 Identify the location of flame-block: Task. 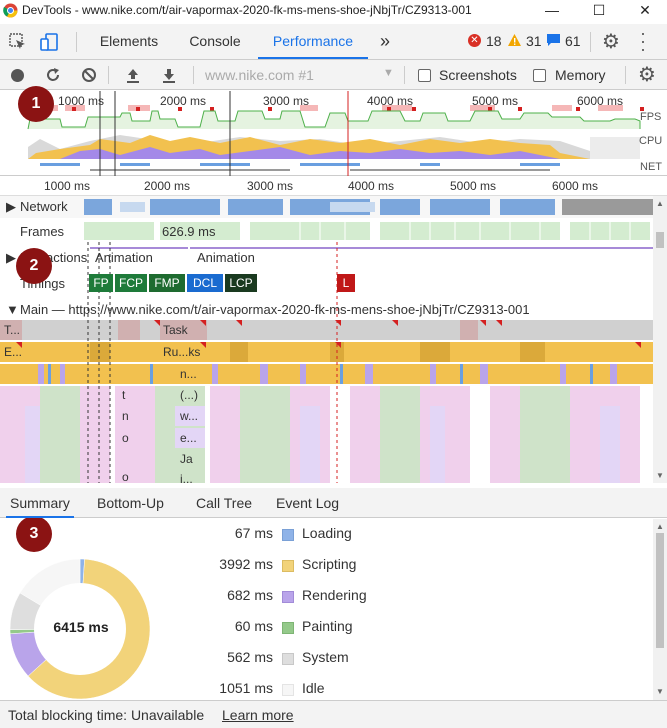
(175, 330).